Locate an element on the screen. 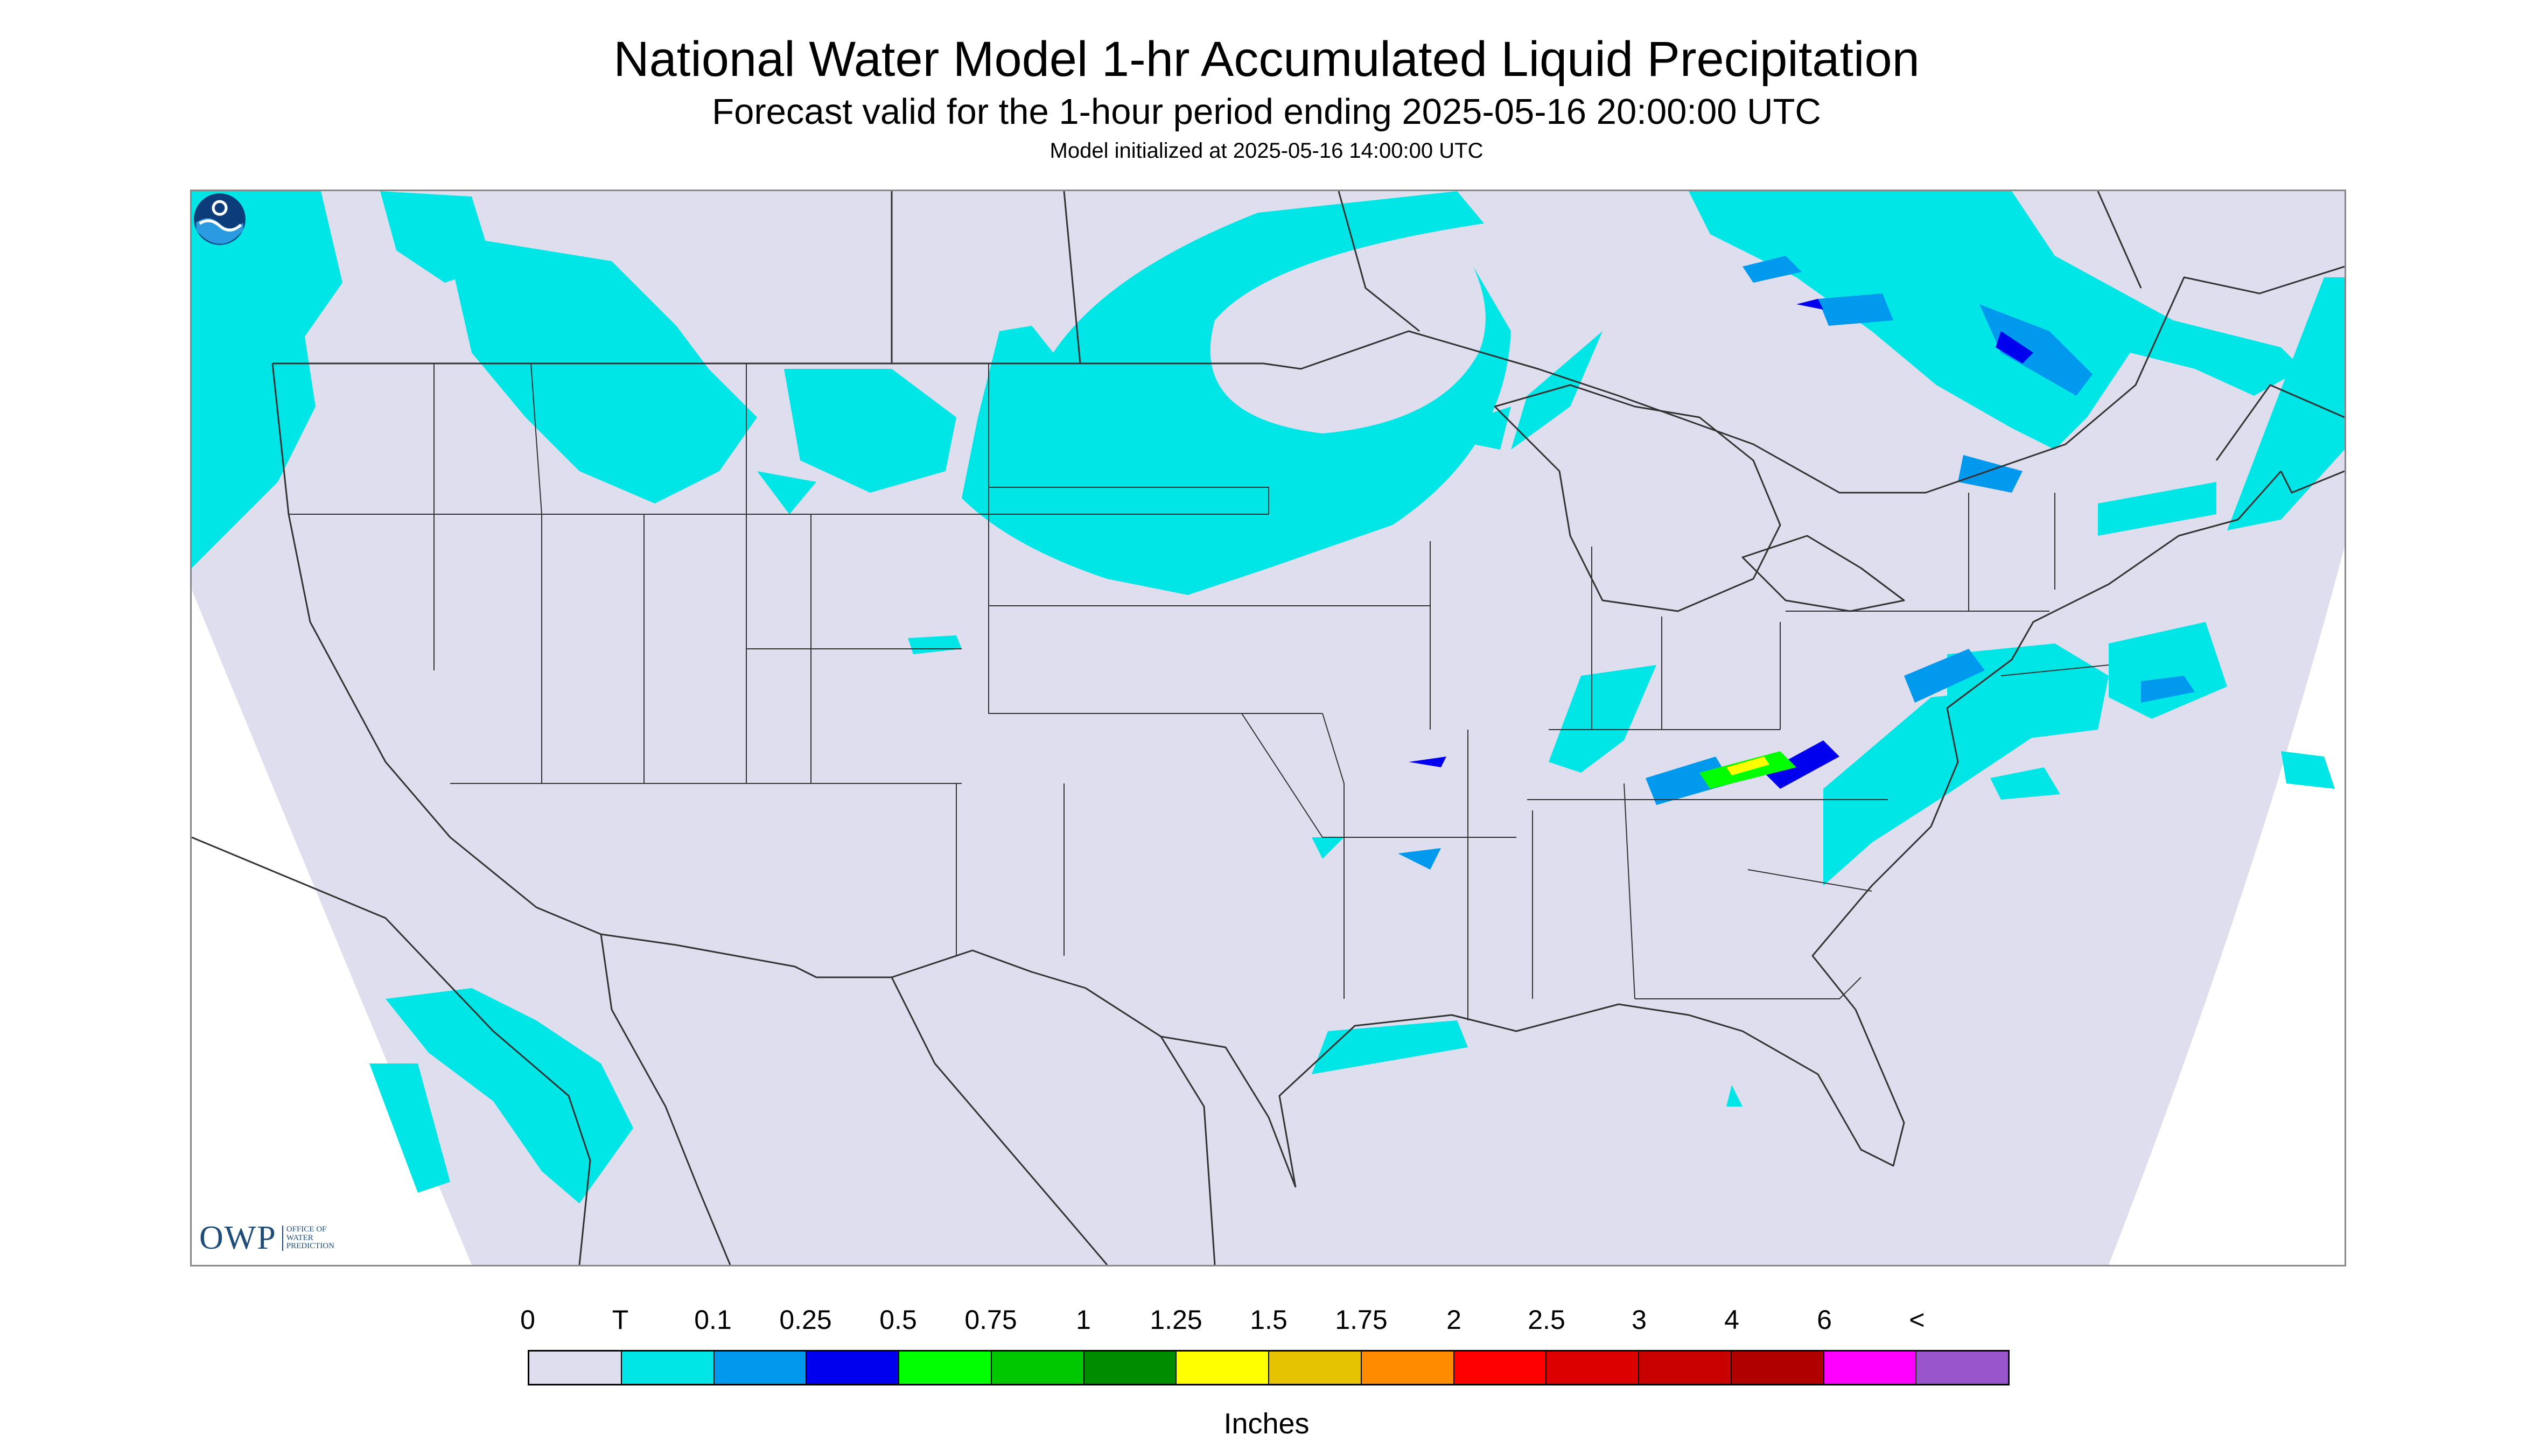  noaa-logo-icon is located at coordinates (220, 219).